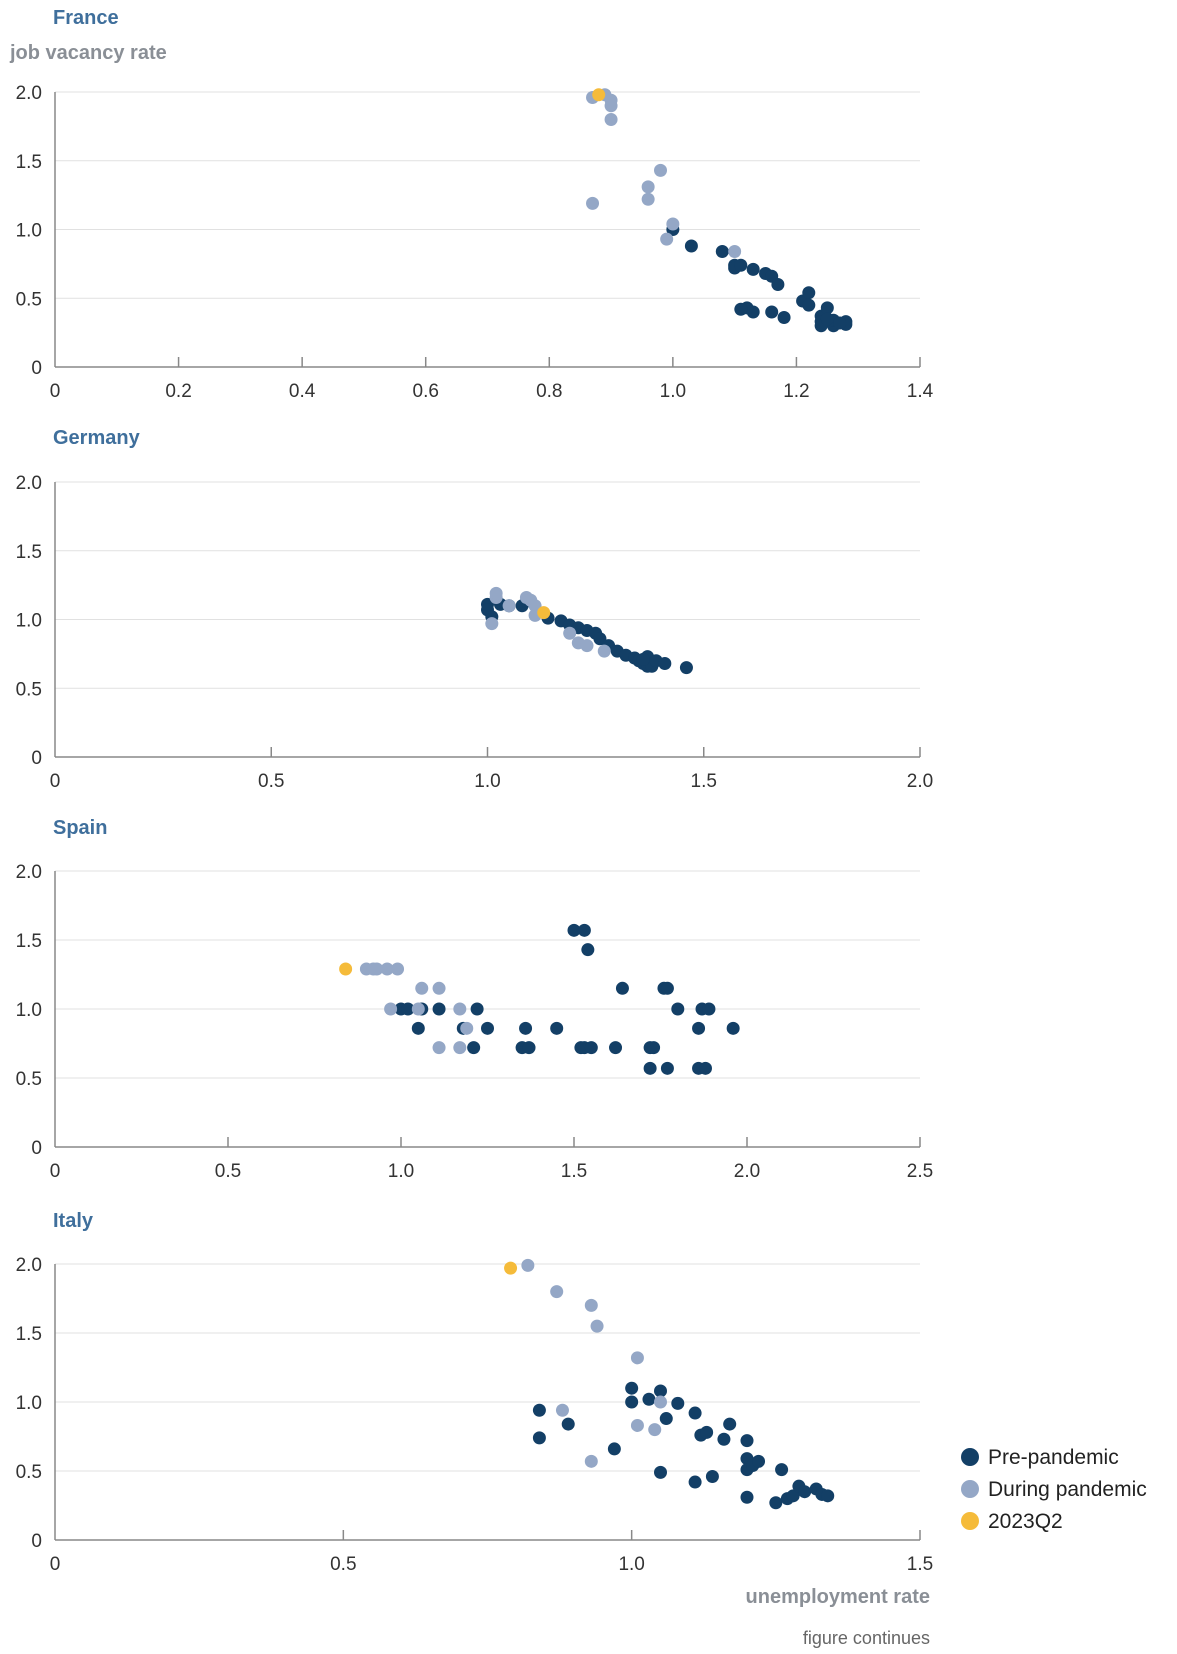 This screenshot has height=1654, width=1177. What do you see at coordinates (970, 1521) in the screenshot?
I see `legend-swatch-2023q2` at bounding box center [970, 1521].